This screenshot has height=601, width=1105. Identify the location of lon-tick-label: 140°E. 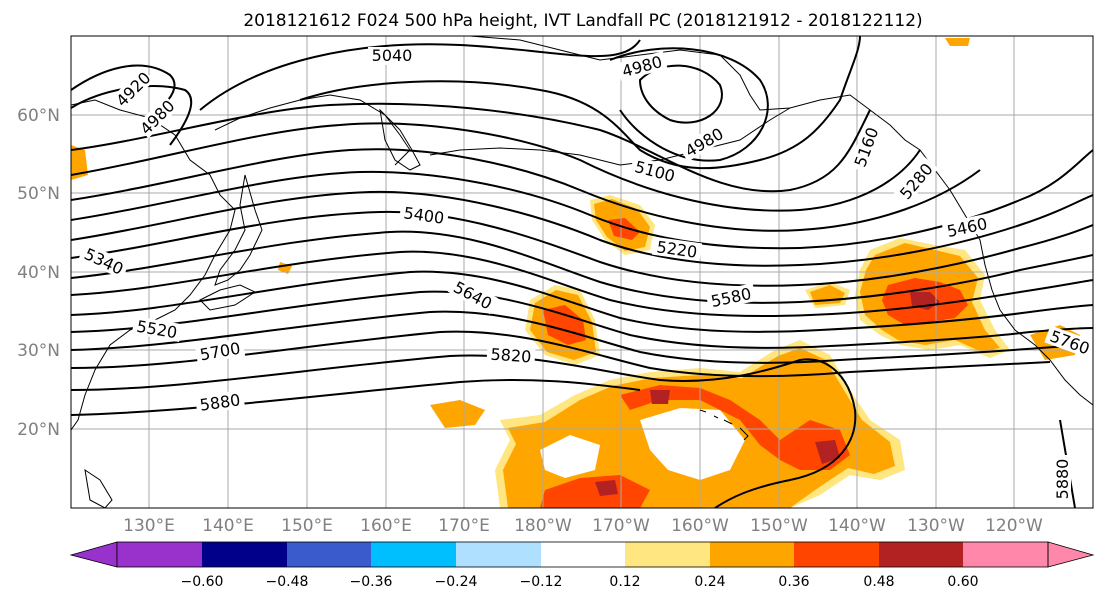
(228, 526).